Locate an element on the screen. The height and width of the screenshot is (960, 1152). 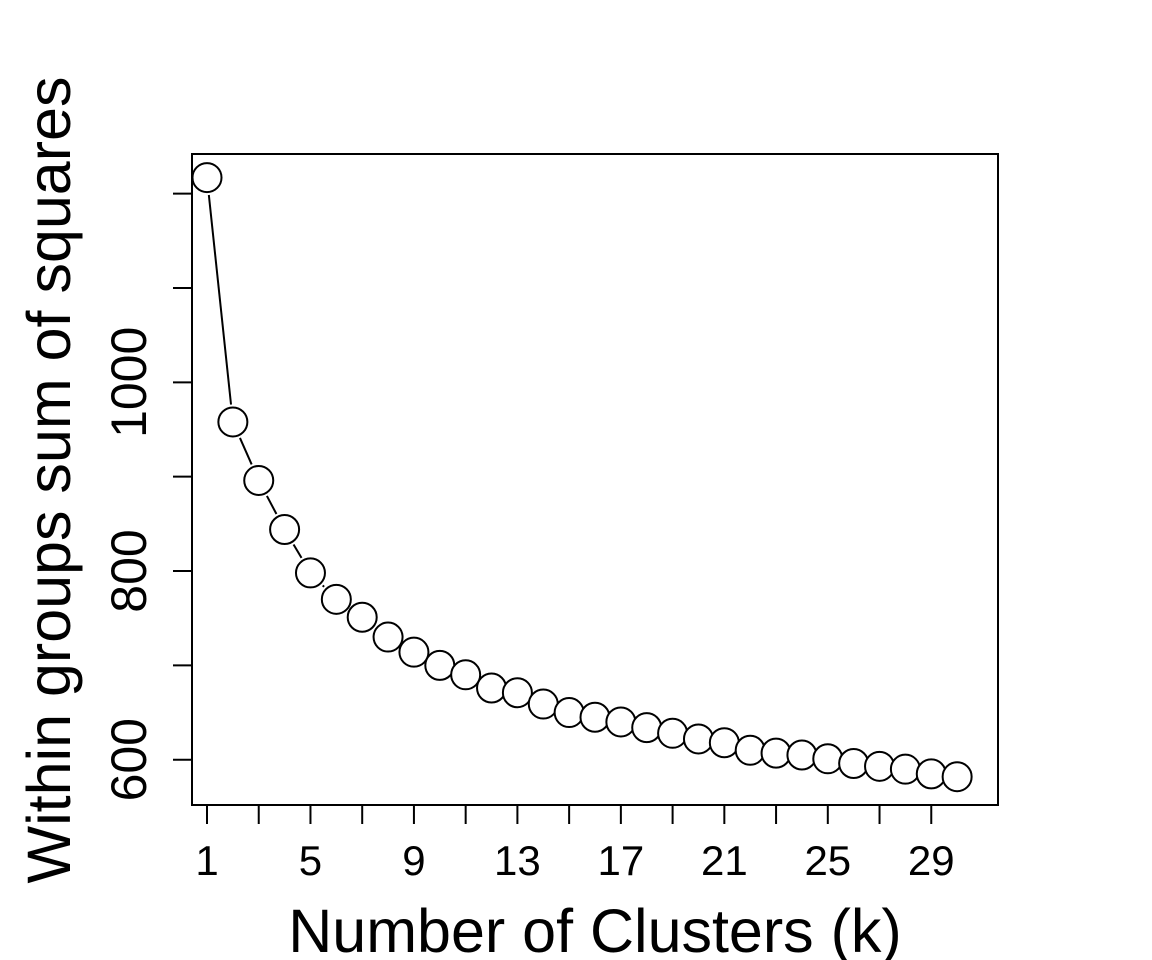
y-axis: 600 800 1000 is located at coordinates (147, 496).